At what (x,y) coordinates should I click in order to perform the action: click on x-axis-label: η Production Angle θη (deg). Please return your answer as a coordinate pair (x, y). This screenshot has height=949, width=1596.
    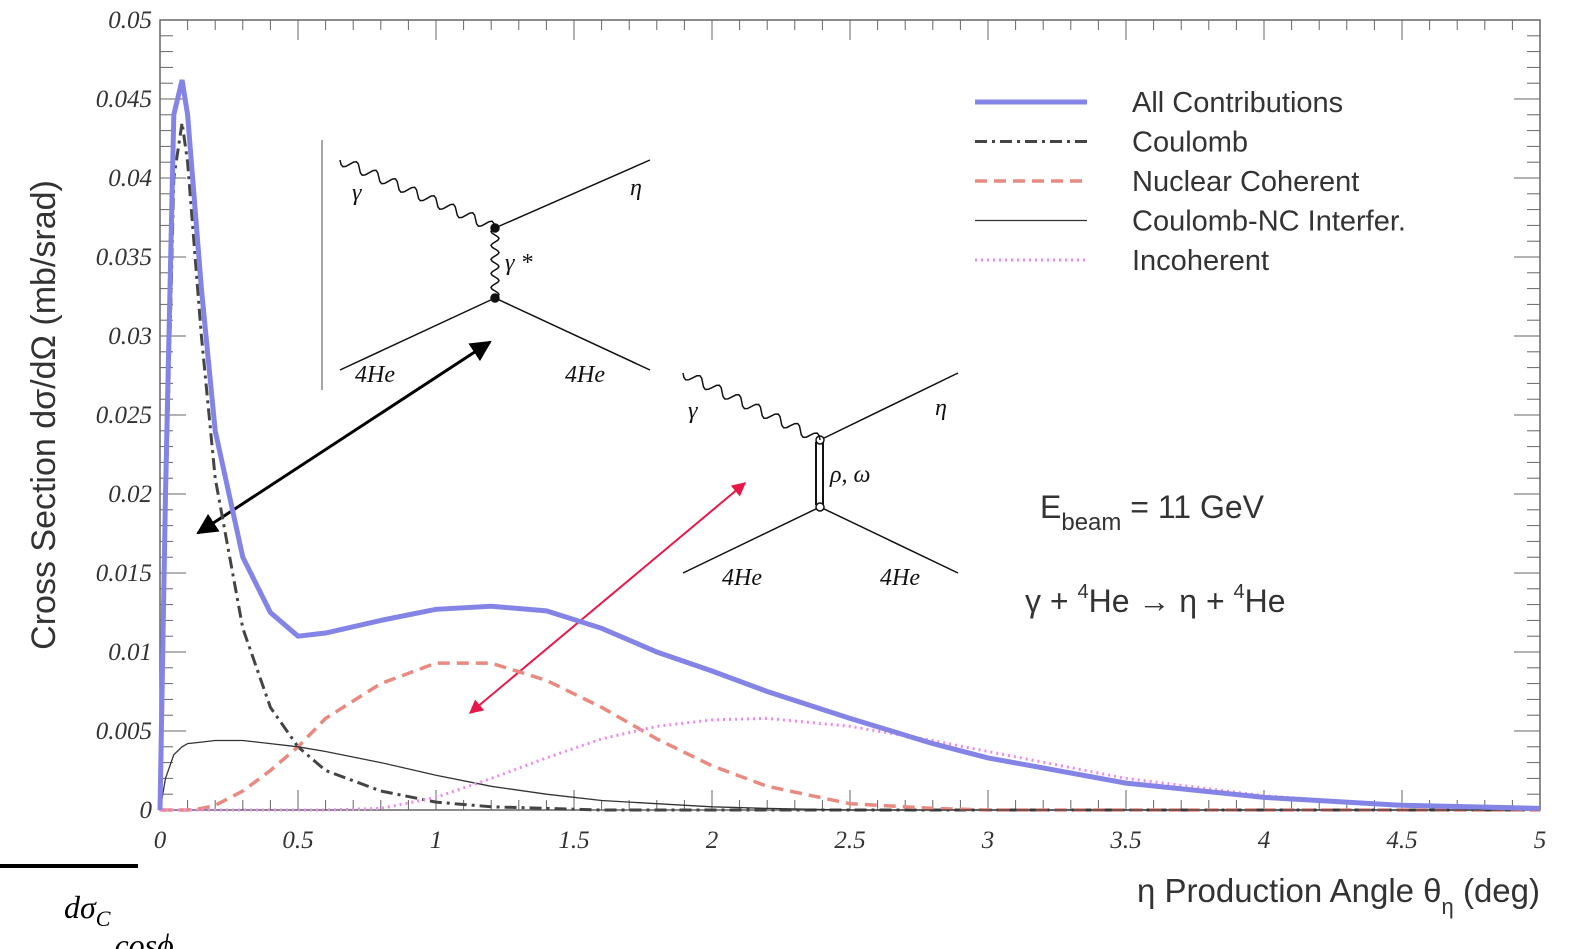
    Looking at the image, I should click on (1338, 895).